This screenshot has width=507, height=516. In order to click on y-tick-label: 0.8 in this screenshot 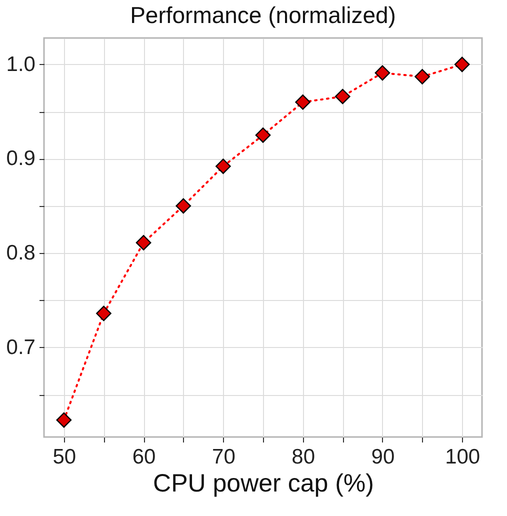, I will do `click(21, 253)`.